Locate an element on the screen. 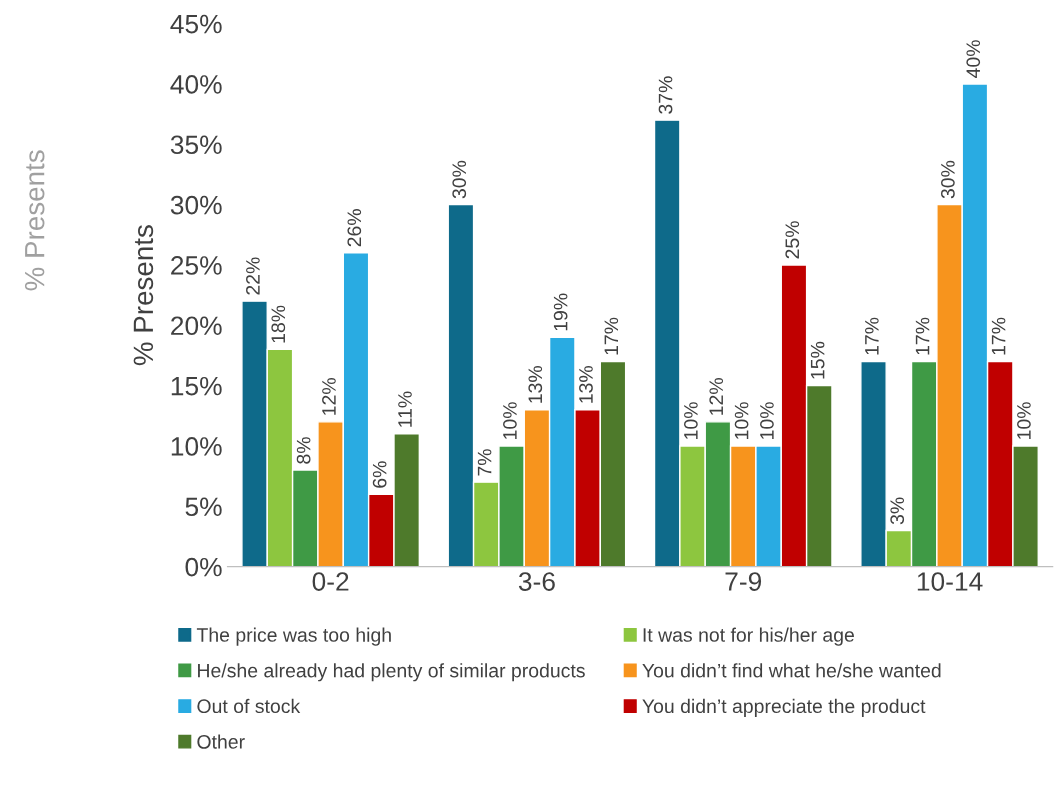  y-tick-label: 40% is located at coordinates (196, 84).